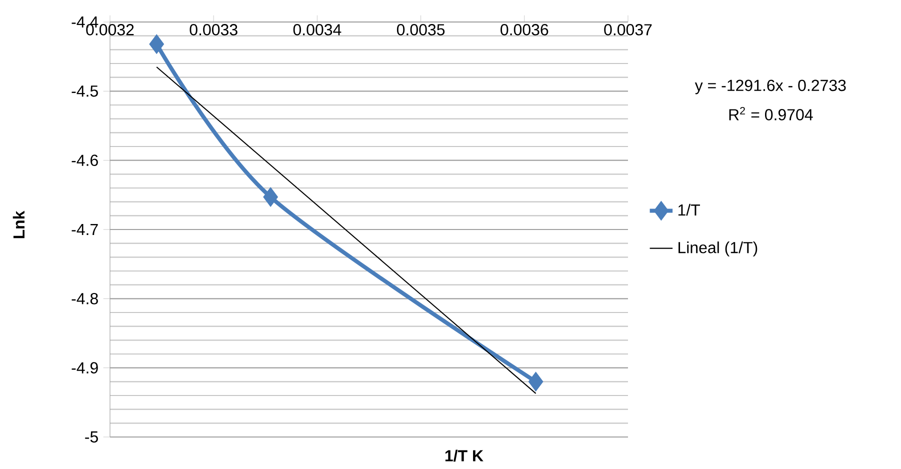 The width and height of the screenshot is (901, 469). What do you see at coordinates (420, 30) in the screenshot?
I see `x-tick-label: 0.0035` at bounding box center [420, 30].